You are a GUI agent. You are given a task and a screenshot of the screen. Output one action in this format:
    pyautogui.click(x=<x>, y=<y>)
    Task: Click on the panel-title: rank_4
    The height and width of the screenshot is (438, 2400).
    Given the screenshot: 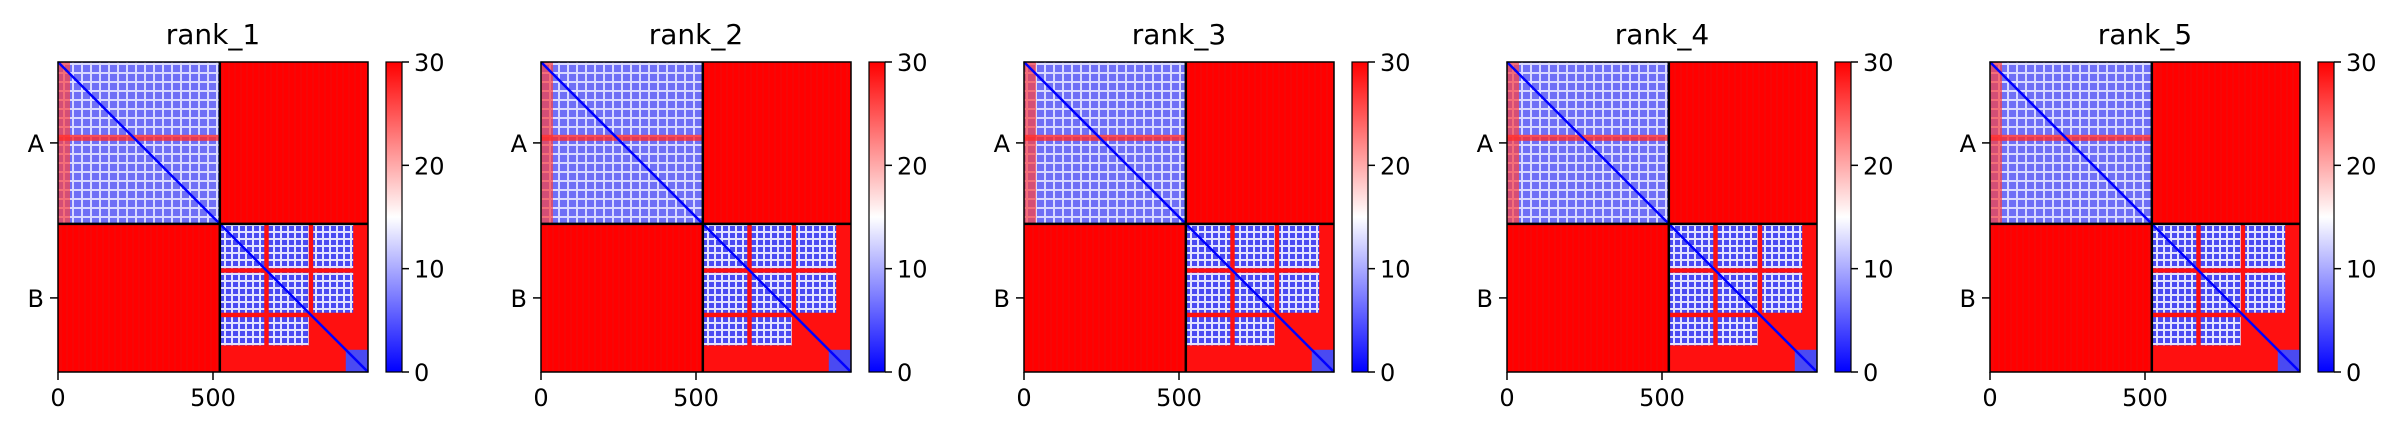 What is the action you would take?
    pyautogui.click(x=1662, y=34)
    